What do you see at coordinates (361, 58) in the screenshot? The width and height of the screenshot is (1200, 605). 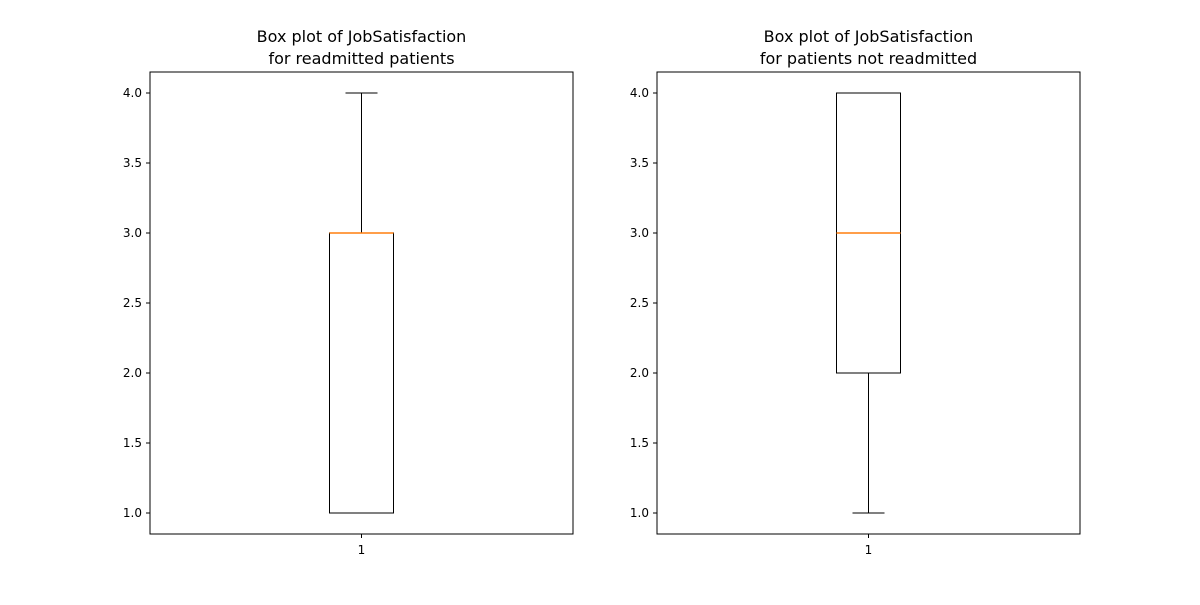 I see `chart-title-line: for readmitted patients` at bounding box center [361, 58].